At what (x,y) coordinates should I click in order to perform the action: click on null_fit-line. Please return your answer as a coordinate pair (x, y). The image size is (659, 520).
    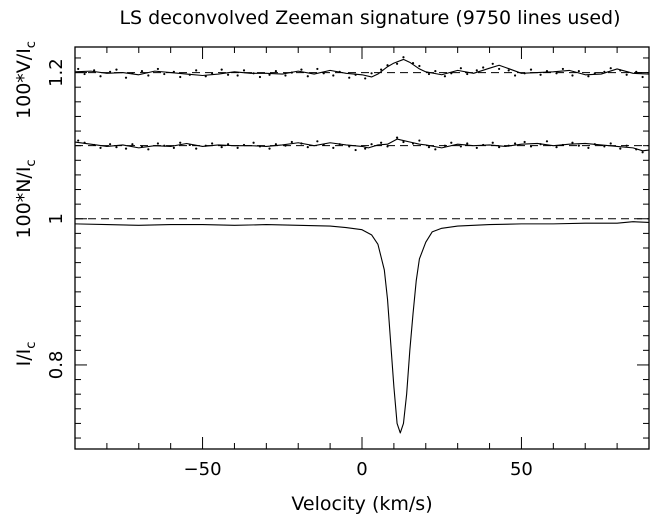
    Looking at the image, I should click on (362, 145).